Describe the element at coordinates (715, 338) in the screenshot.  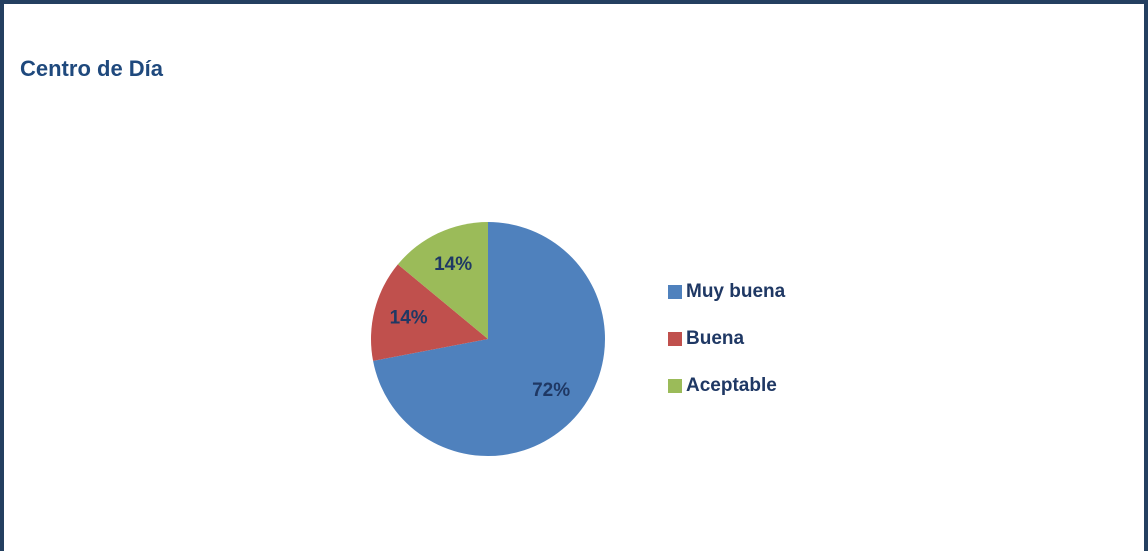
I see `legend-label: Buena` at that location.